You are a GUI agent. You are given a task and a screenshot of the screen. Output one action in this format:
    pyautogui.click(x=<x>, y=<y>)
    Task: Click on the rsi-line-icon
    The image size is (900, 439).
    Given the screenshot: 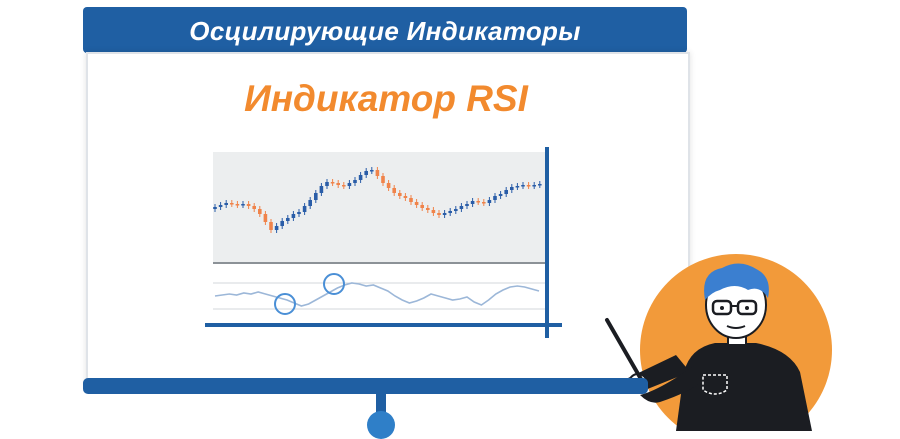 What is the action you would take?
    pyautogui.click(x=377, y=294)
    